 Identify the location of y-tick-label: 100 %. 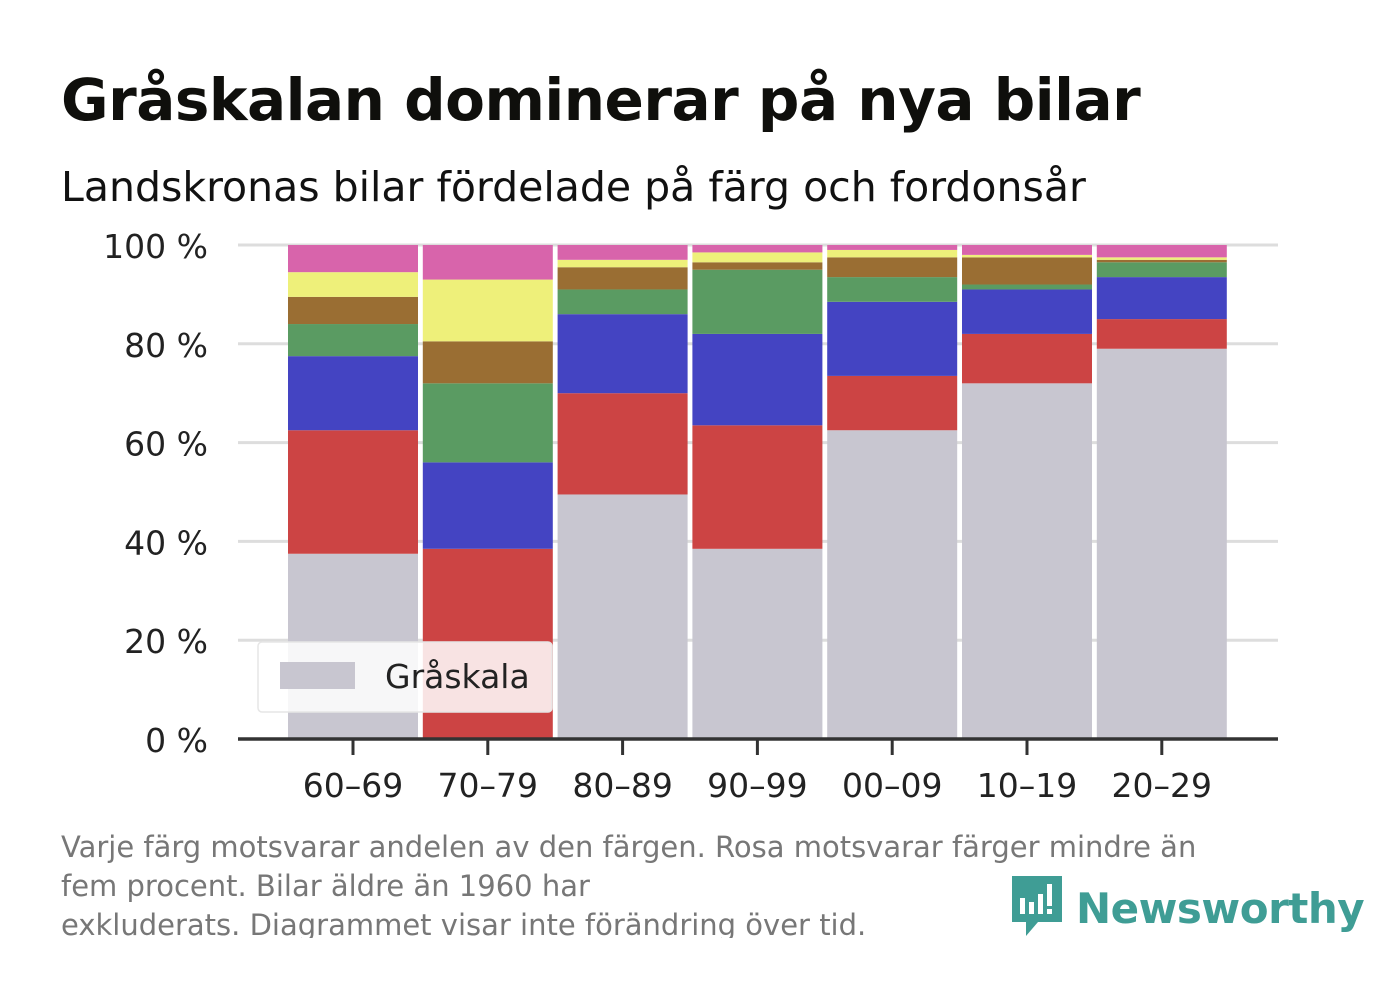
(155, 246).